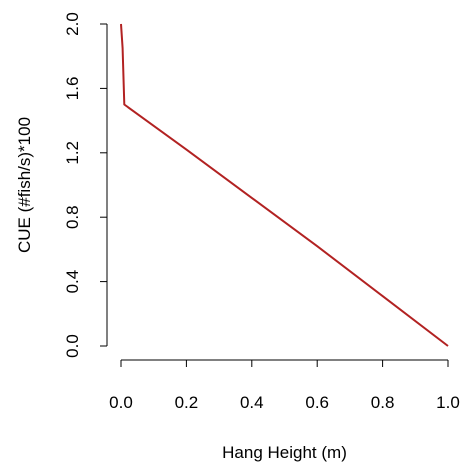 This screenshot has height=473, width=472. Describe the element at coordinates (284, 386) in the screenshot. I see `x-ticks: 0.0 0.2 0.4 0.6 0.8 1.0` at that location.